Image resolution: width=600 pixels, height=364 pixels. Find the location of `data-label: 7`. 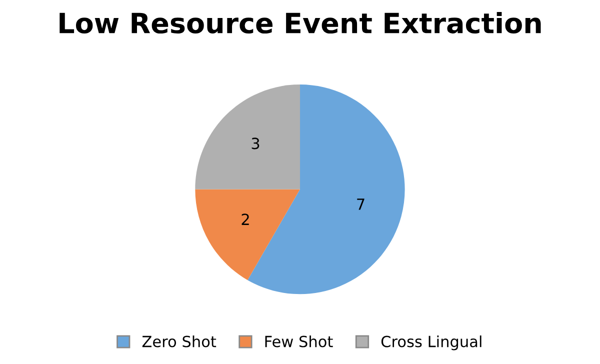

data-label: 7 is located at coordinates (360, 204).